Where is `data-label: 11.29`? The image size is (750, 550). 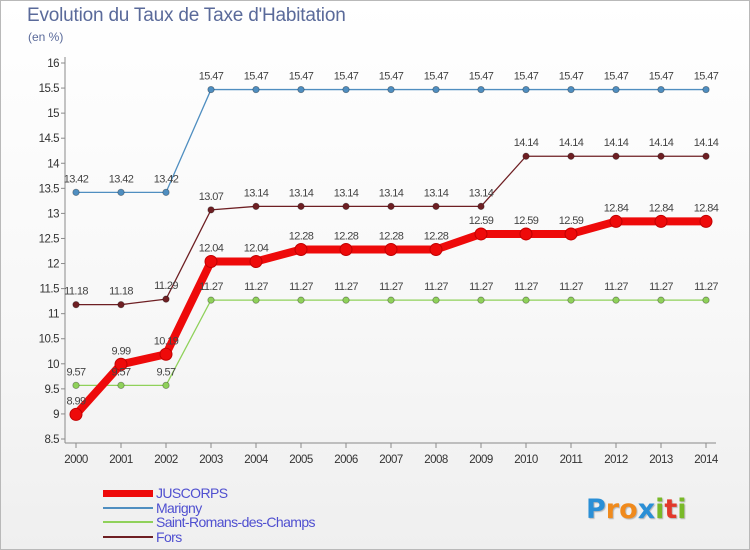 data-label: 11.29 is located at coordinates (166, 286).